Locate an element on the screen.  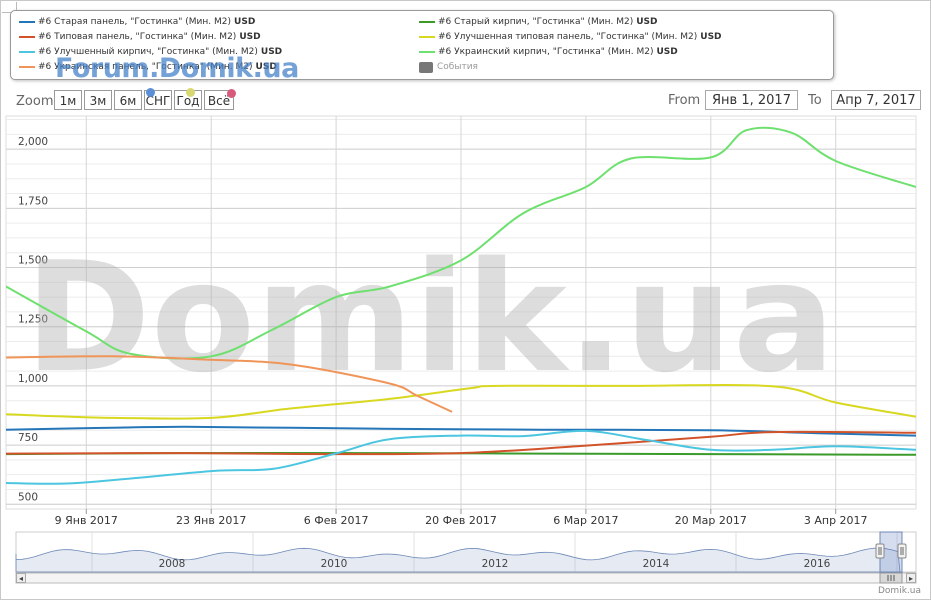
y-tick-label: 1,750 is located at coordinates (33, 201).